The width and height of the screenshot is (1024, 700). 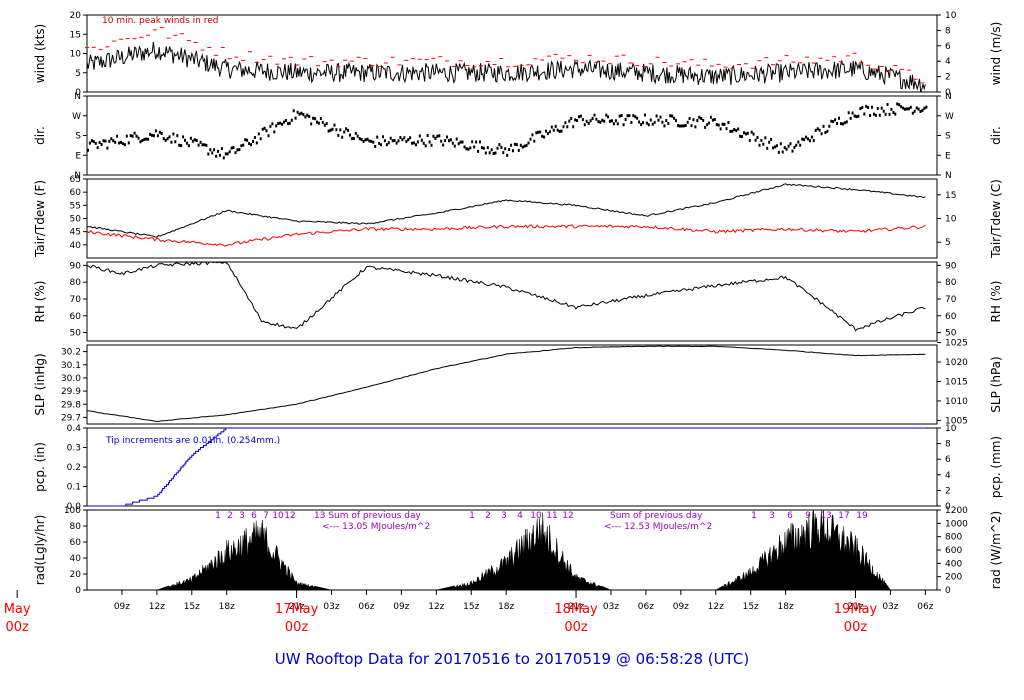 I want to click on ytick-label-right-slp: 1015, so click(x=956, y=382).